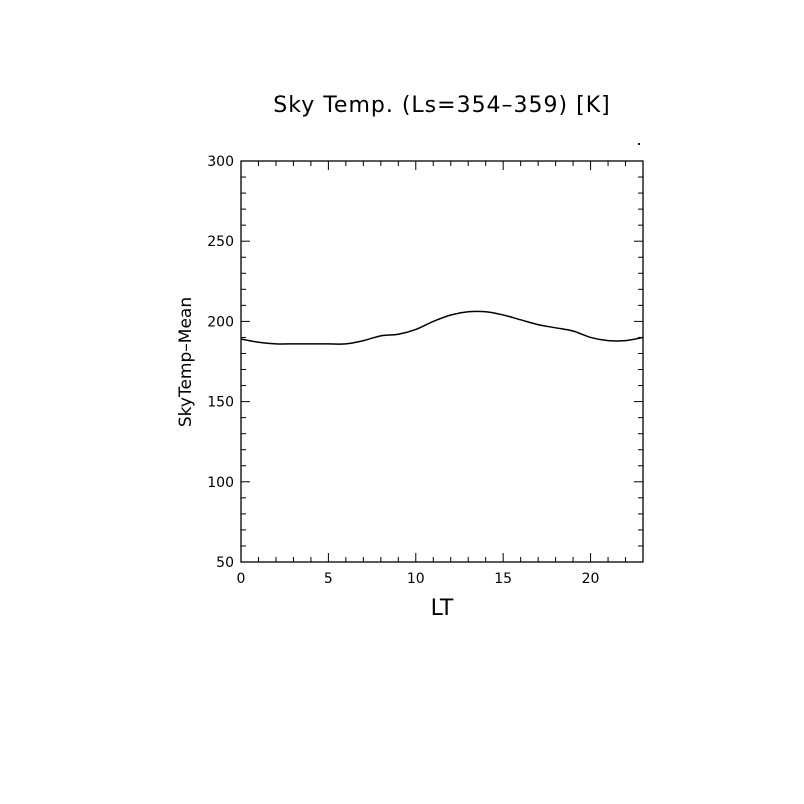 Image resolution: width=804 pixels, height=804 pixels. What do you see at coordinates (241, 579) in the screenshot?
I see `x-tick-label: 0` at bounding box center [241, 579].